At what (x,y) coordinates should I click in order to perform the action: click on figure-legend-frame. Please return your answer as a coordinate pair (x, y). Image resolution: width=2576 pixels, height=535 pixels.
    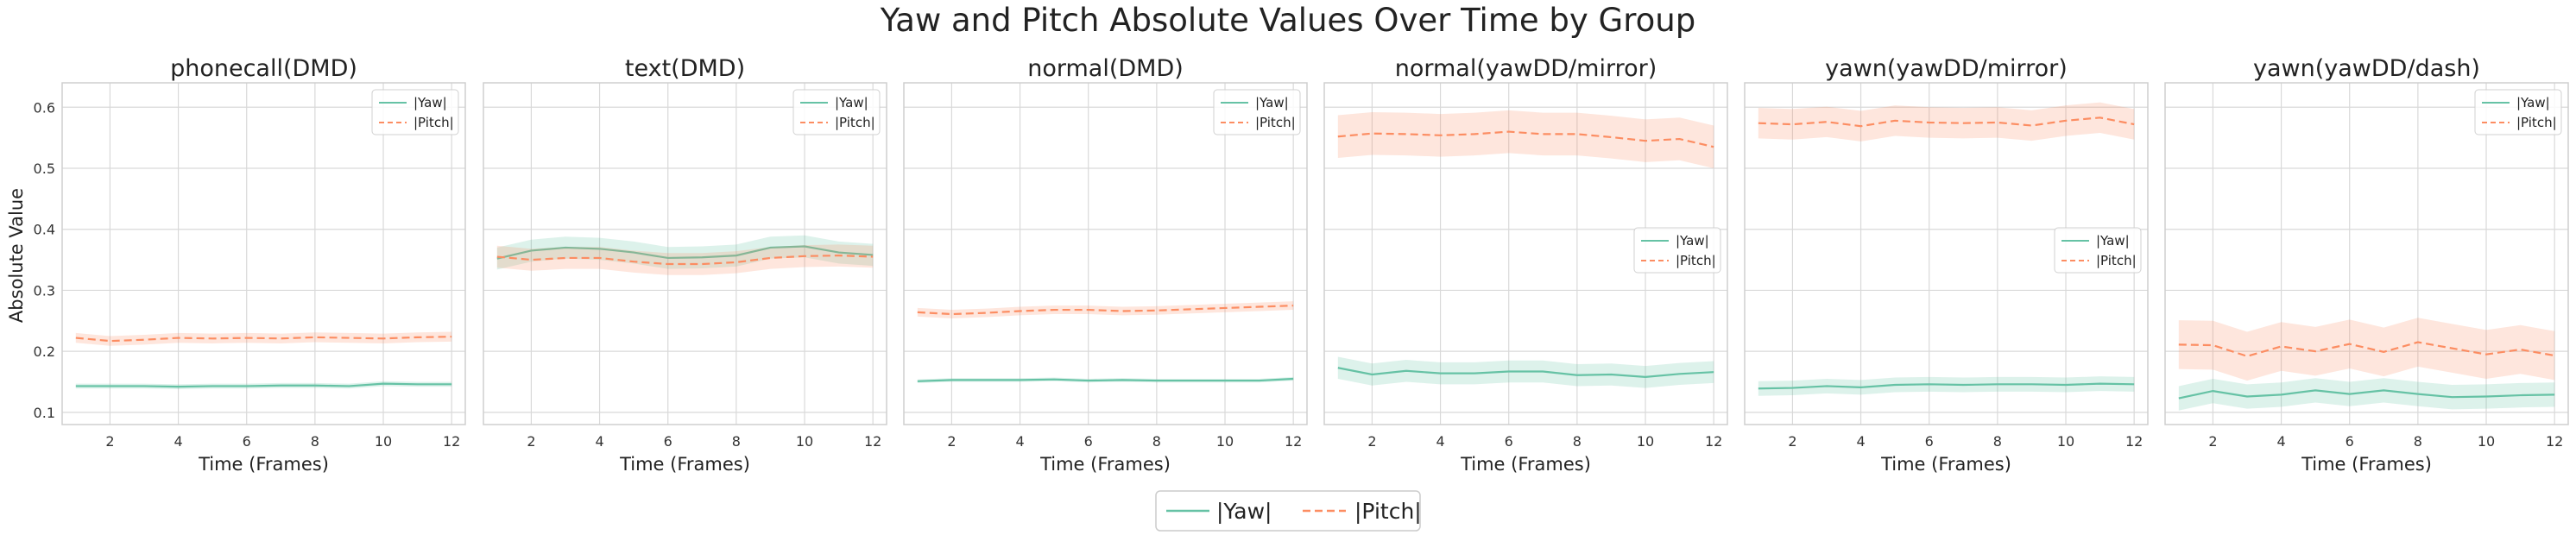
    Looking at the image, I should click on (1288, 511).